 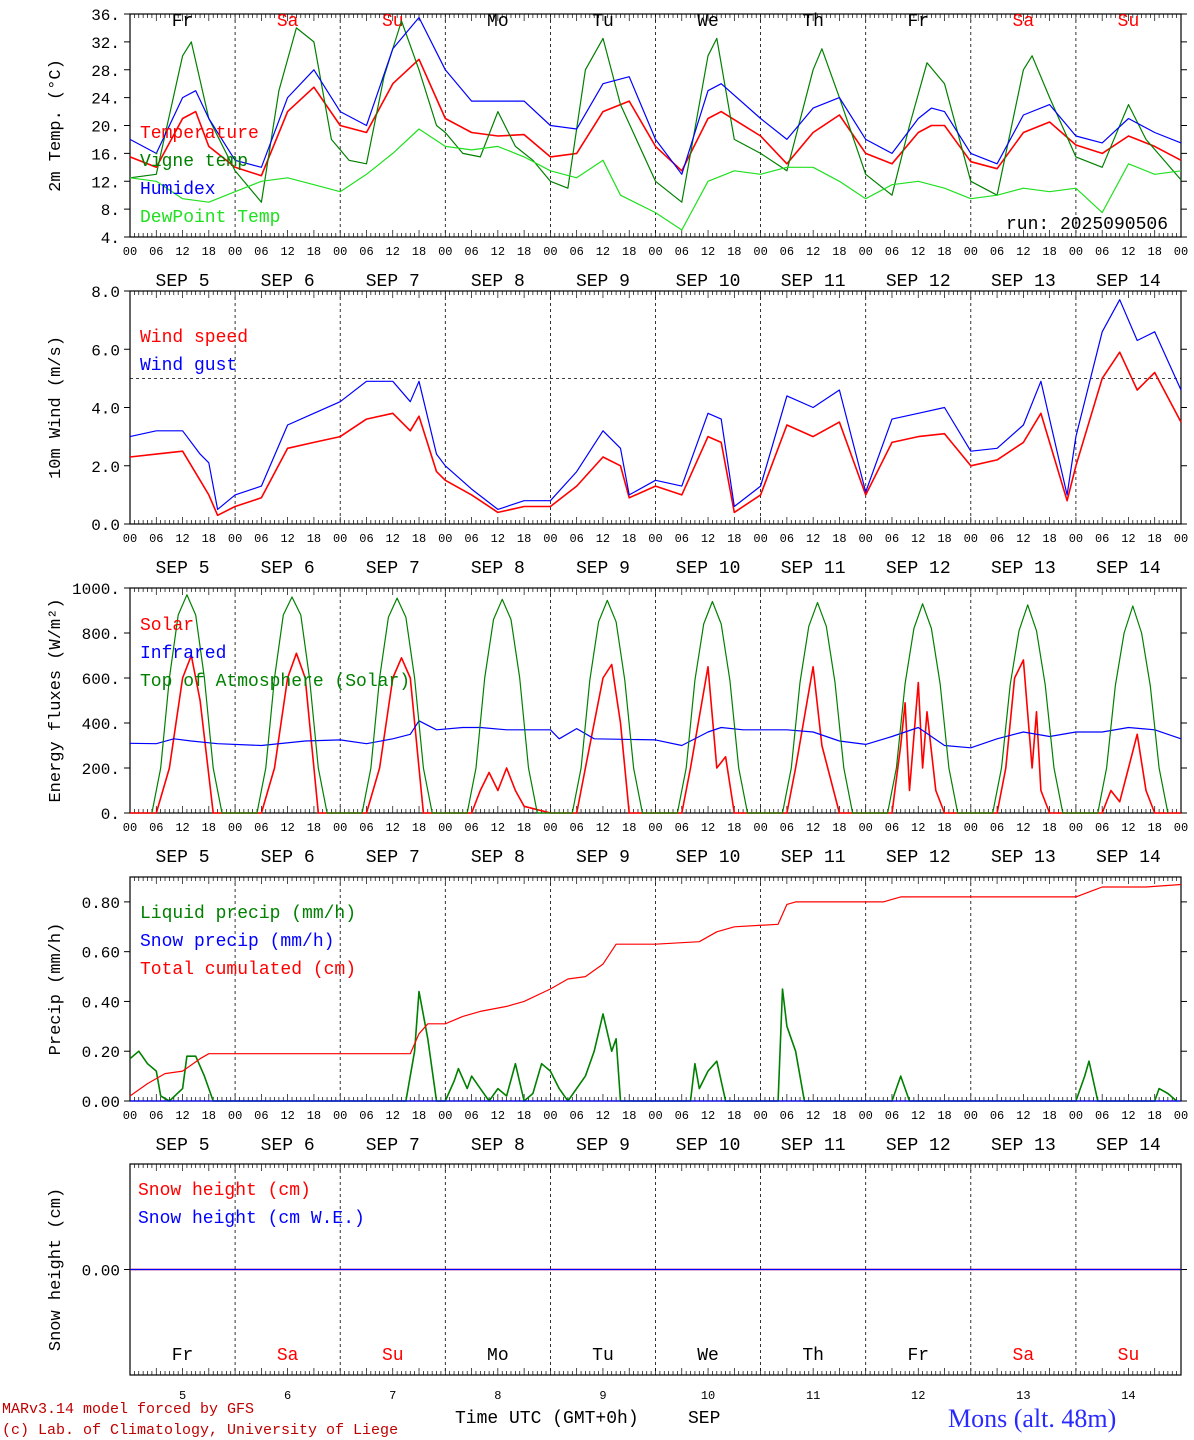 I want to click on y-tick-label: 800., so click(x=101, y=635).